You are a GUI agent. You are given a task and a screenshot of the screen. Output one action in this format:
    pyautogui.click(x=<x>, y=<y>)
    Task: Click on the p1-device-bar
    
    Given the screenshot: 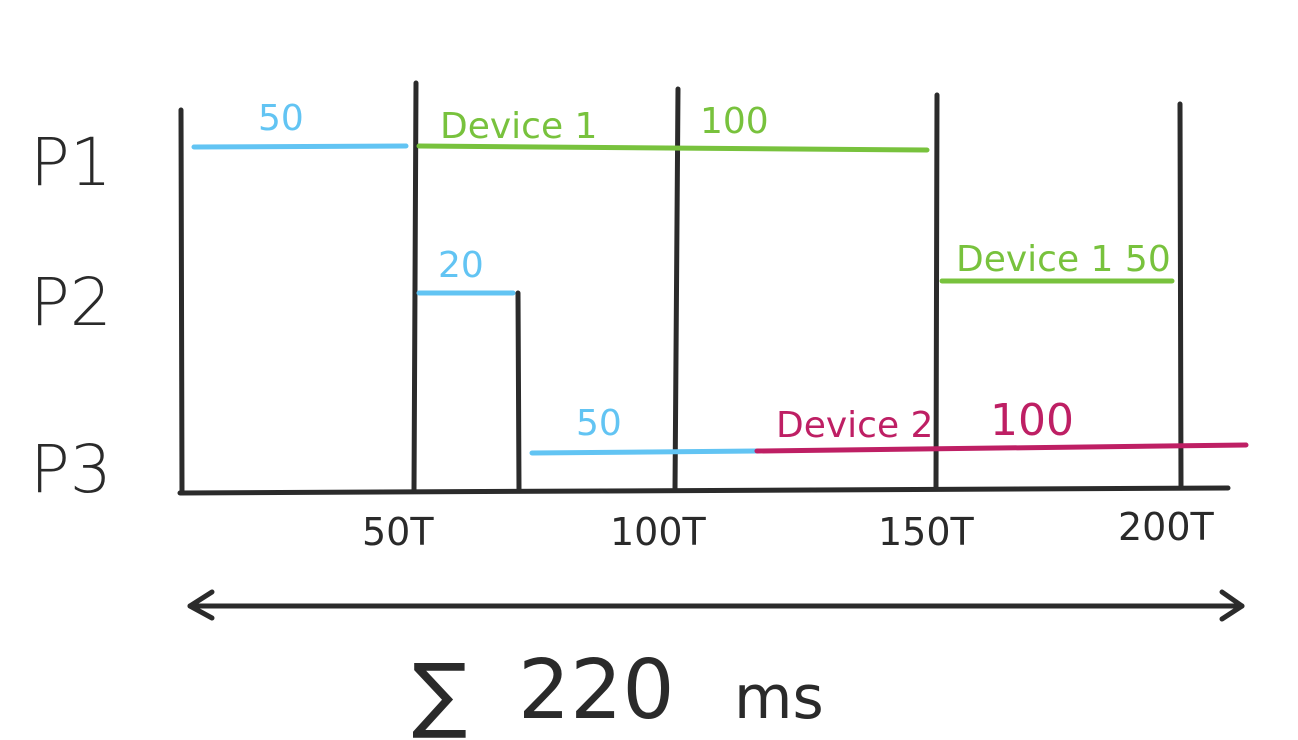 What is the action you would take?
    pyautogui.click(x=673, y=148)
    